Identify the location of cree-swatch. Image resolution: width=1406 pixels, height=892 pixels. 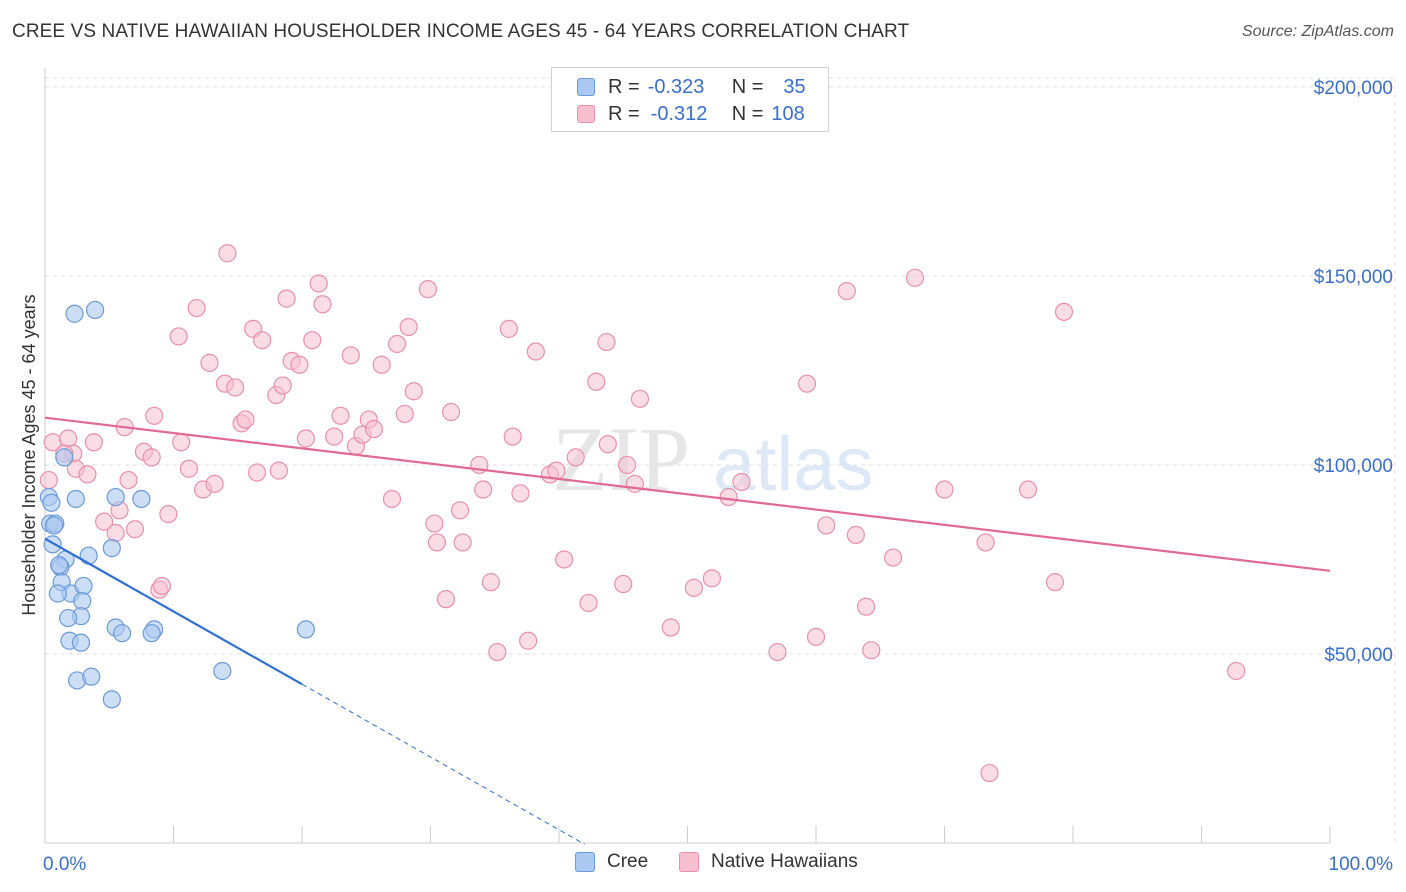
(585, 862).